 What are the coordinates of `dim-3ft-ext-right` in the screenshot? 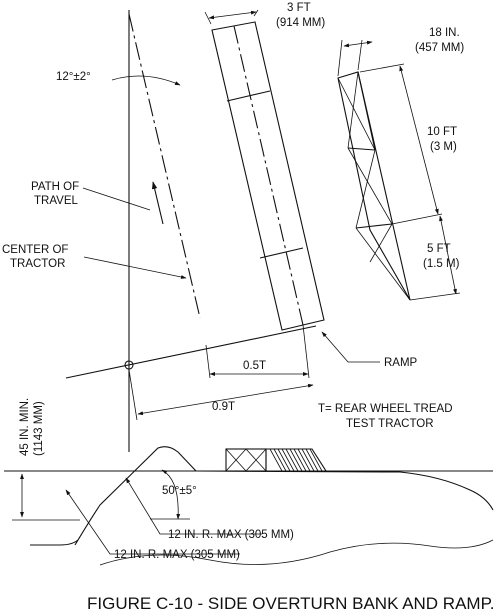 It's located at (256, 13).